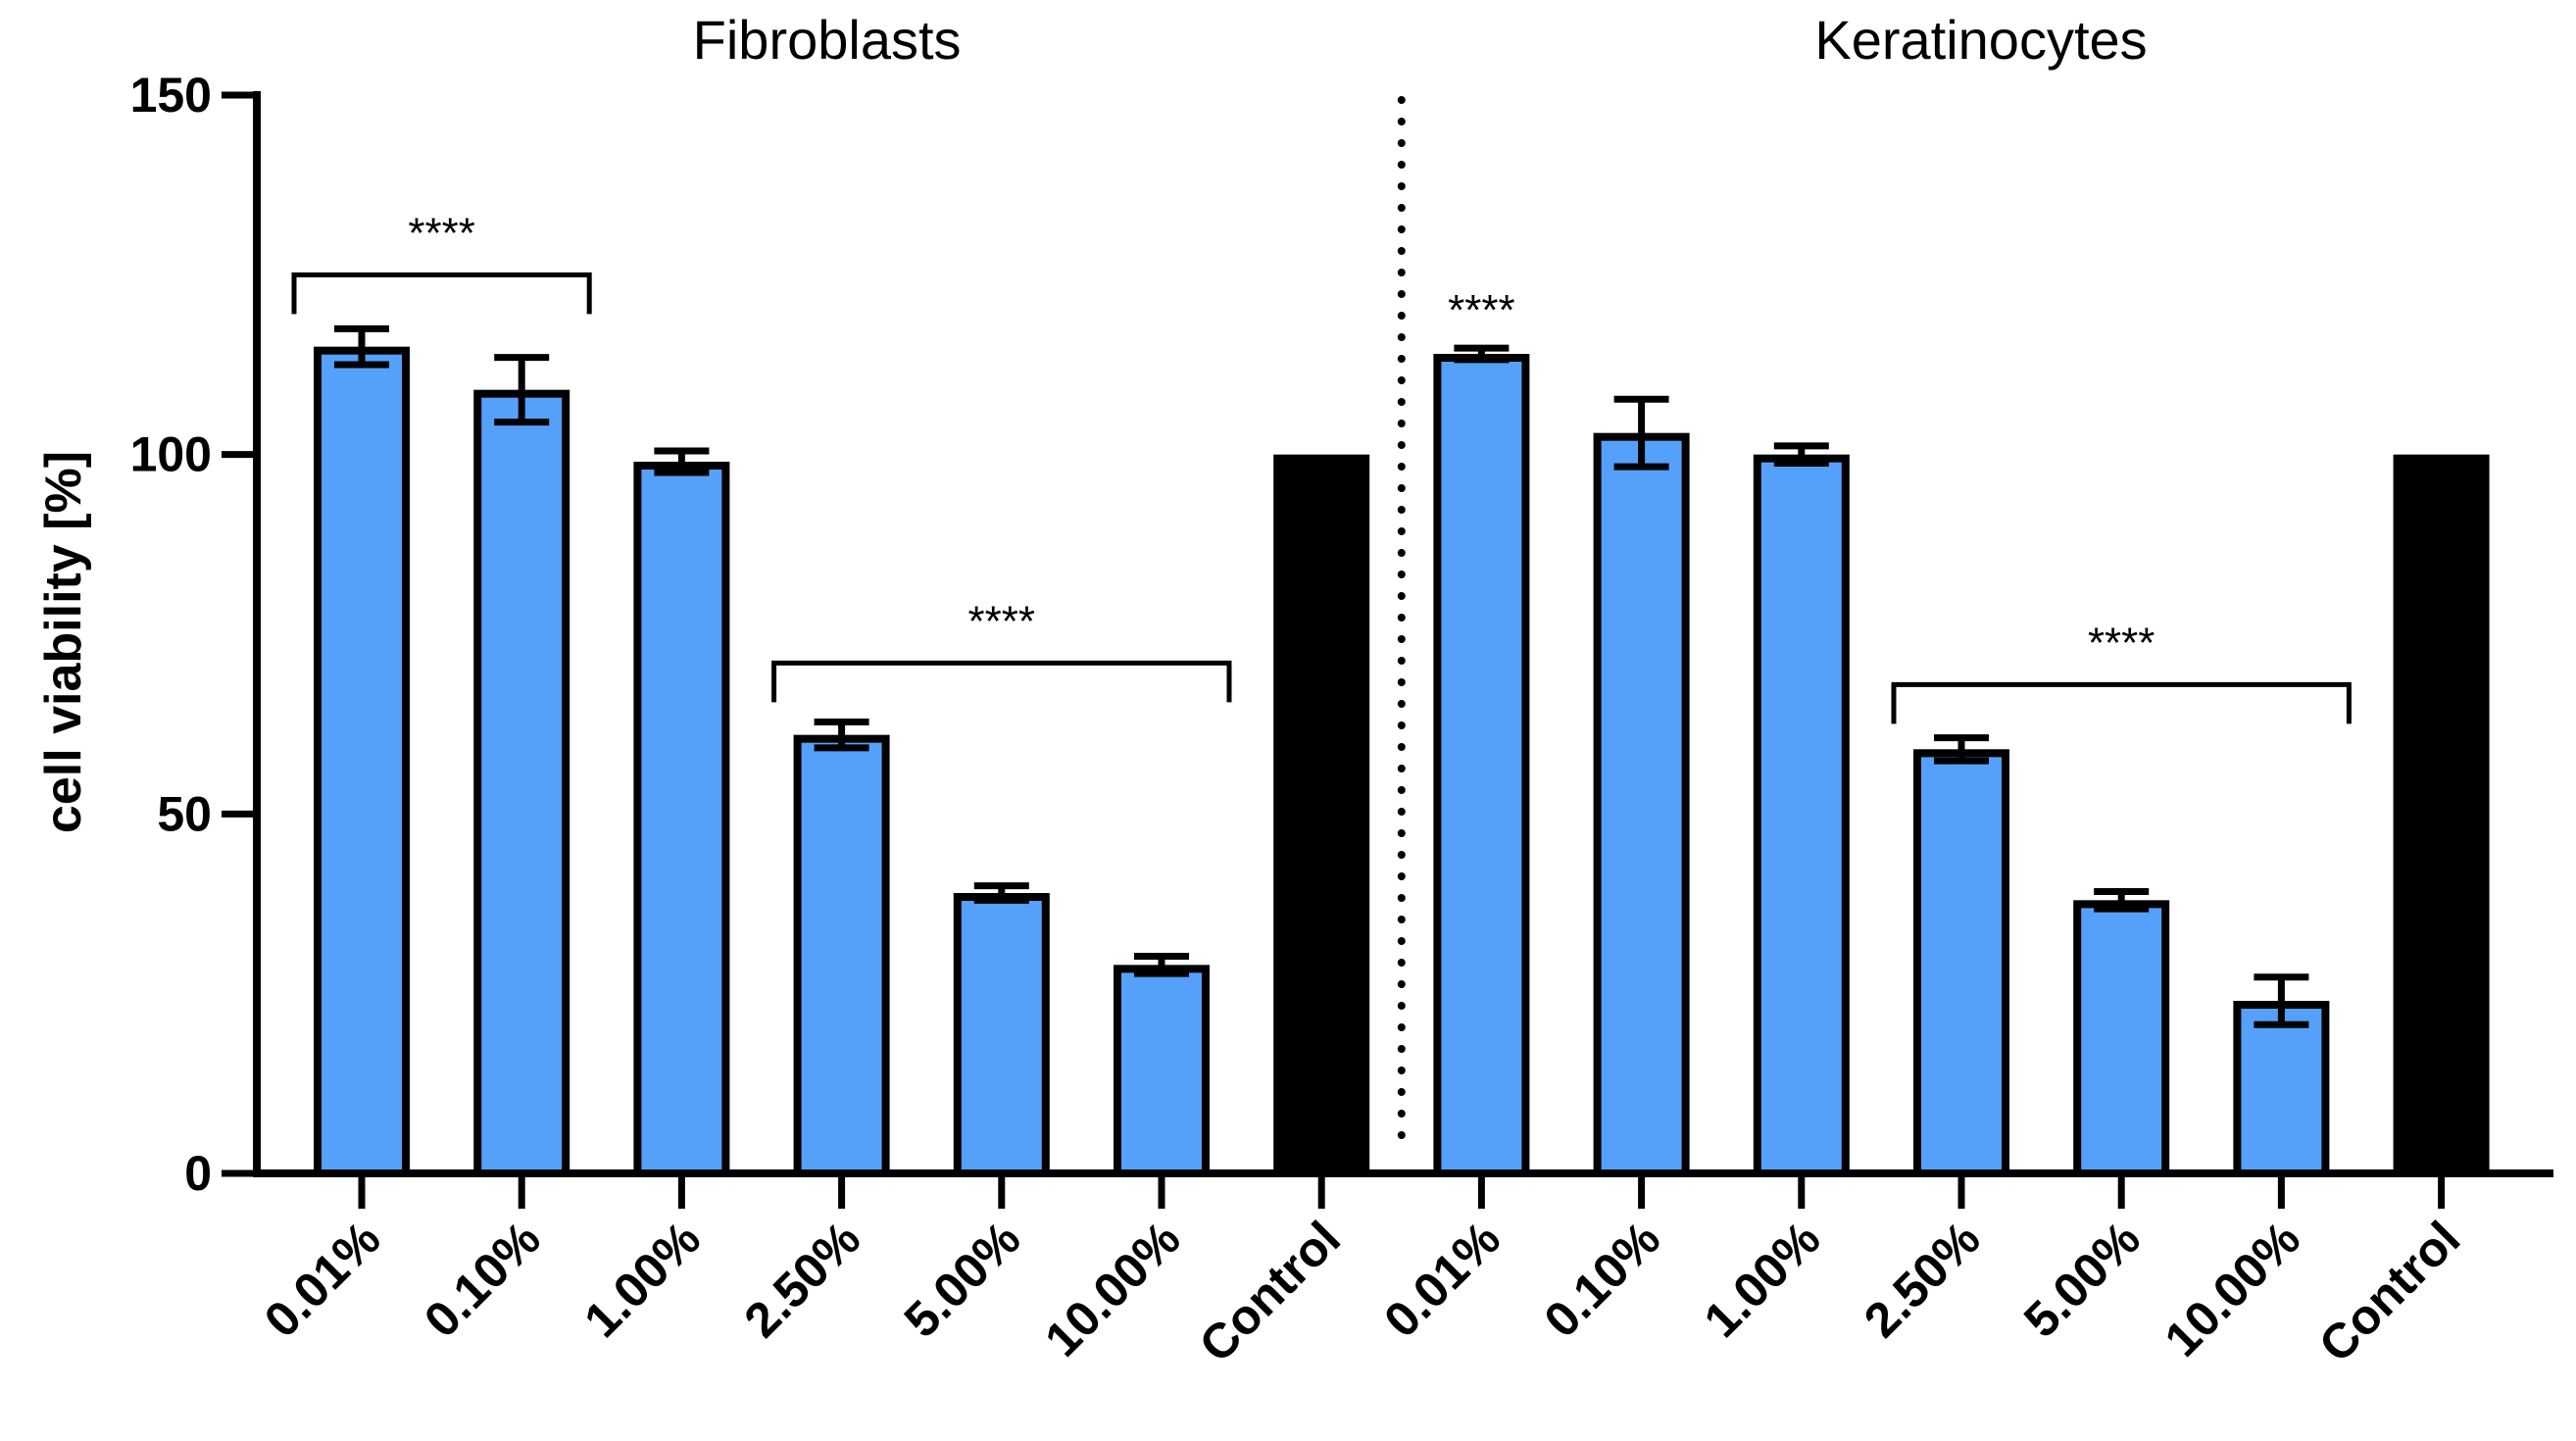  I want to click on y-tick-label-50: 50, so click(184, 814).